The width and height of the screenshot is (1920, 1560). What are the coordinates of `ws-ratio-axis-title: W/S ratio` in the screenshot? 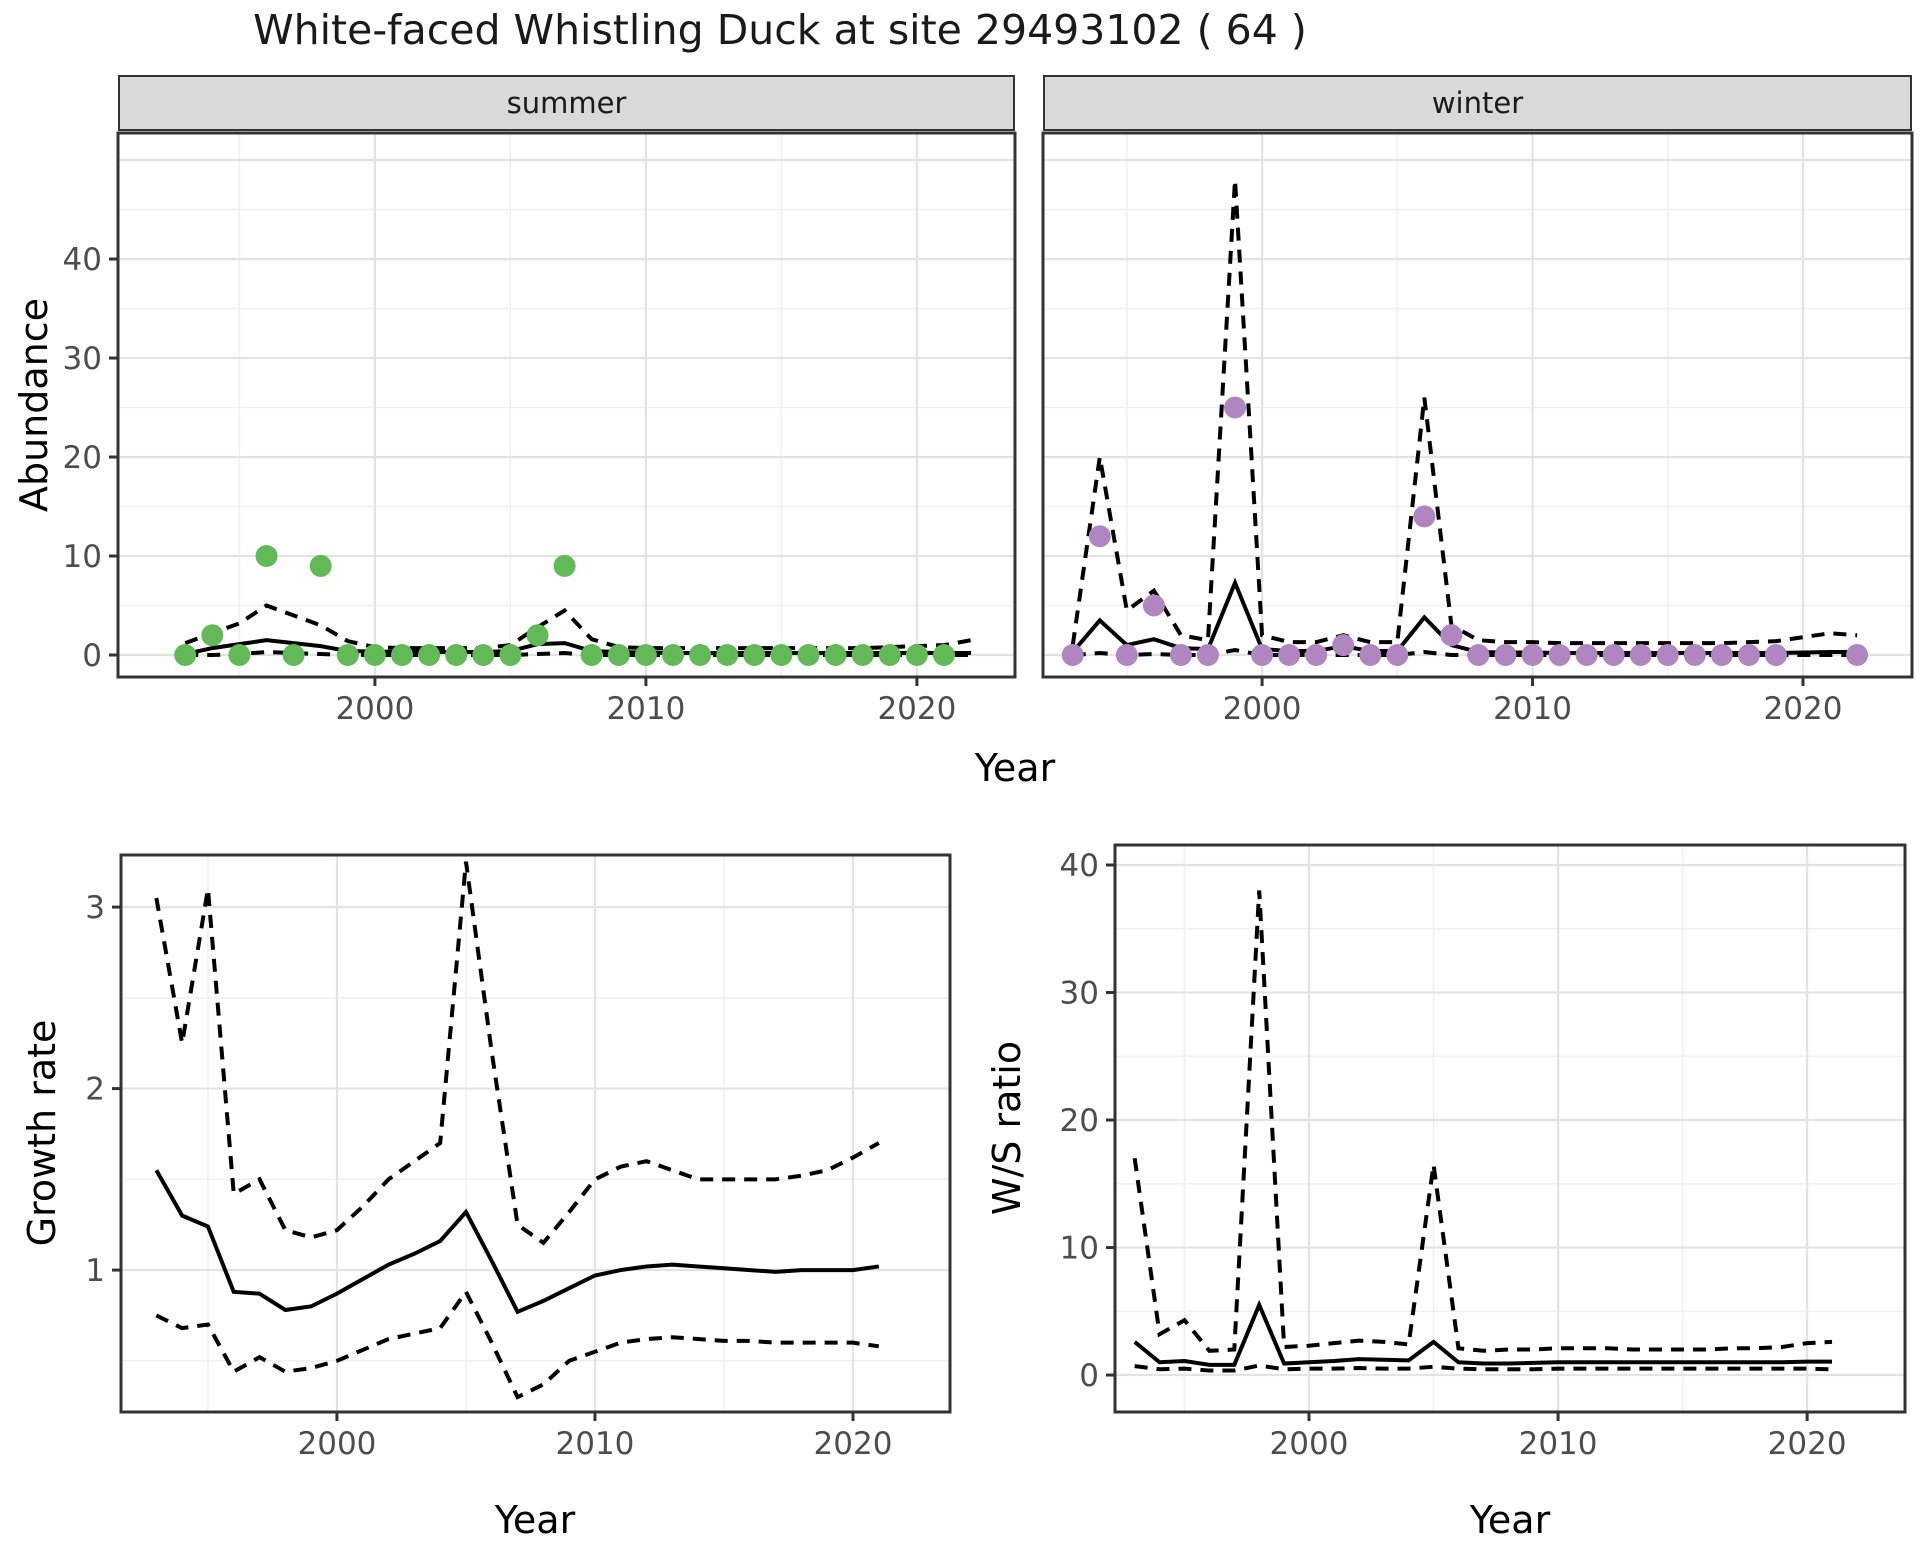 It's located at (1007, 1128).